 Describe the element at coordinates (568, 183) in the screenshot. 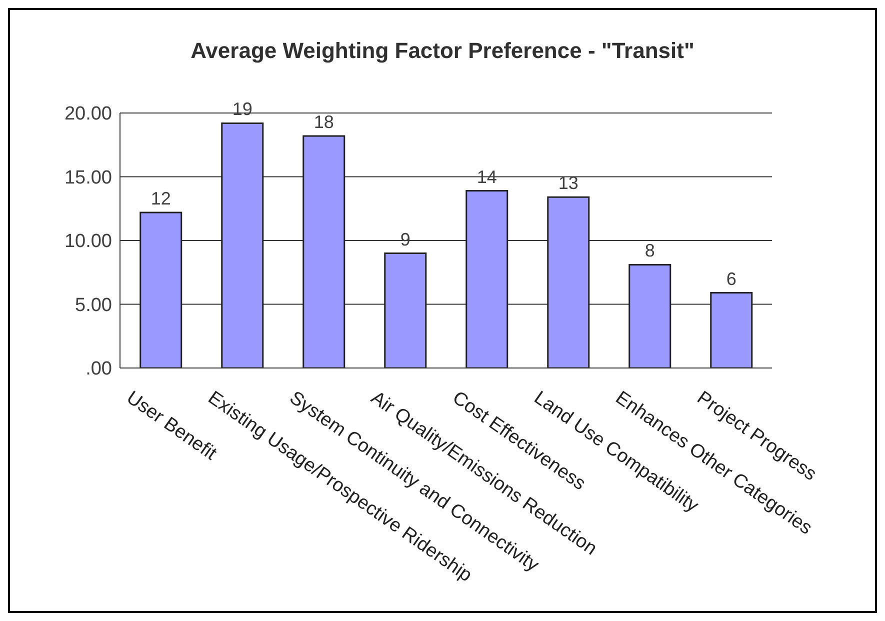

I see `data-label: 13` at that location.